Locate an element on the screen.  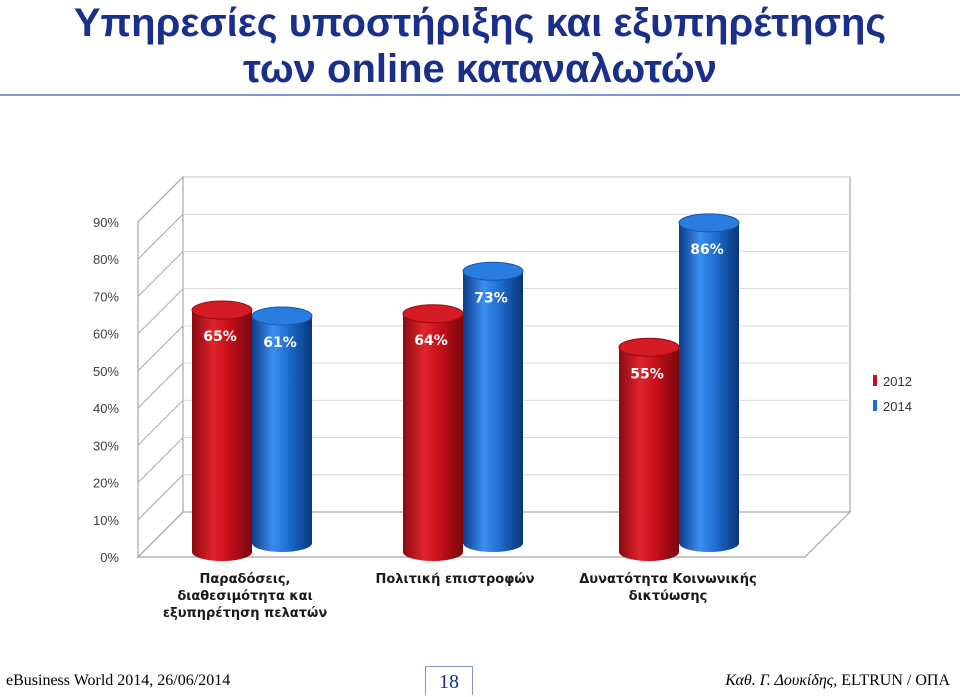
slide-title-line1: Υπηρεσίες υποστήριξης και εξυπηρέτησης is located at coordinates (480, 23).